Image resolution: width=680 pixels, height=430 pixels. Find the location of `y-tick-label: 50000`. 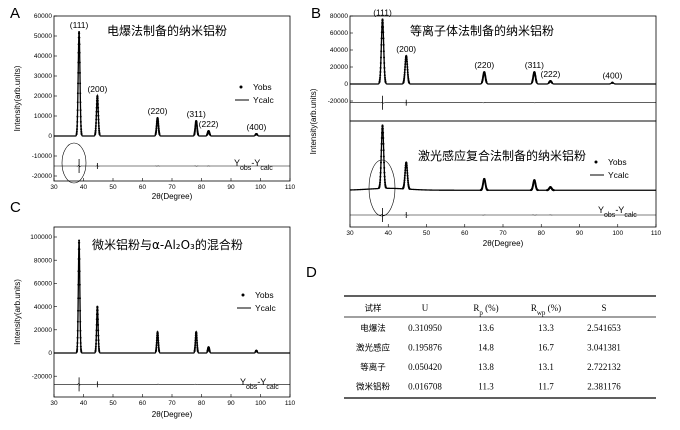

y-tick-label: 50000 is located at coordinates (43, 36).